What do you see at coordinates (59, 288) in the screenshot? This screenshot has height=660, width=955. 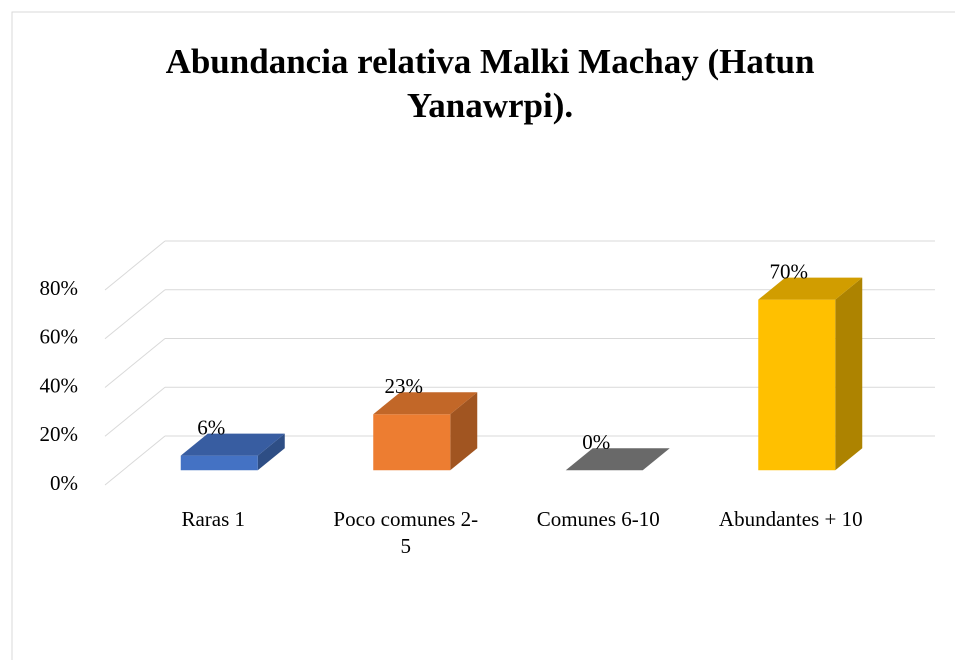 I see `y-tick-label: 80%` at bounding box center [59, 288].